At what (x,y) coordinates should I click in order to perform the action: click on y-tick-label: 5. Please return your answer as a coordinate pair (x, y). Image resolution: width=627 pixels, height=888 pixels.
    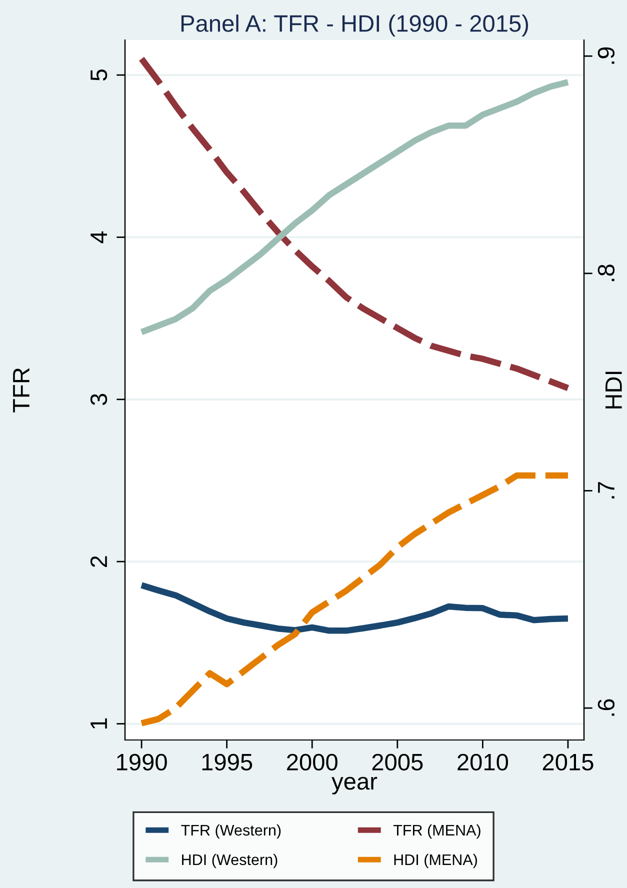
    Looking at the image, I should click on (99, 75).